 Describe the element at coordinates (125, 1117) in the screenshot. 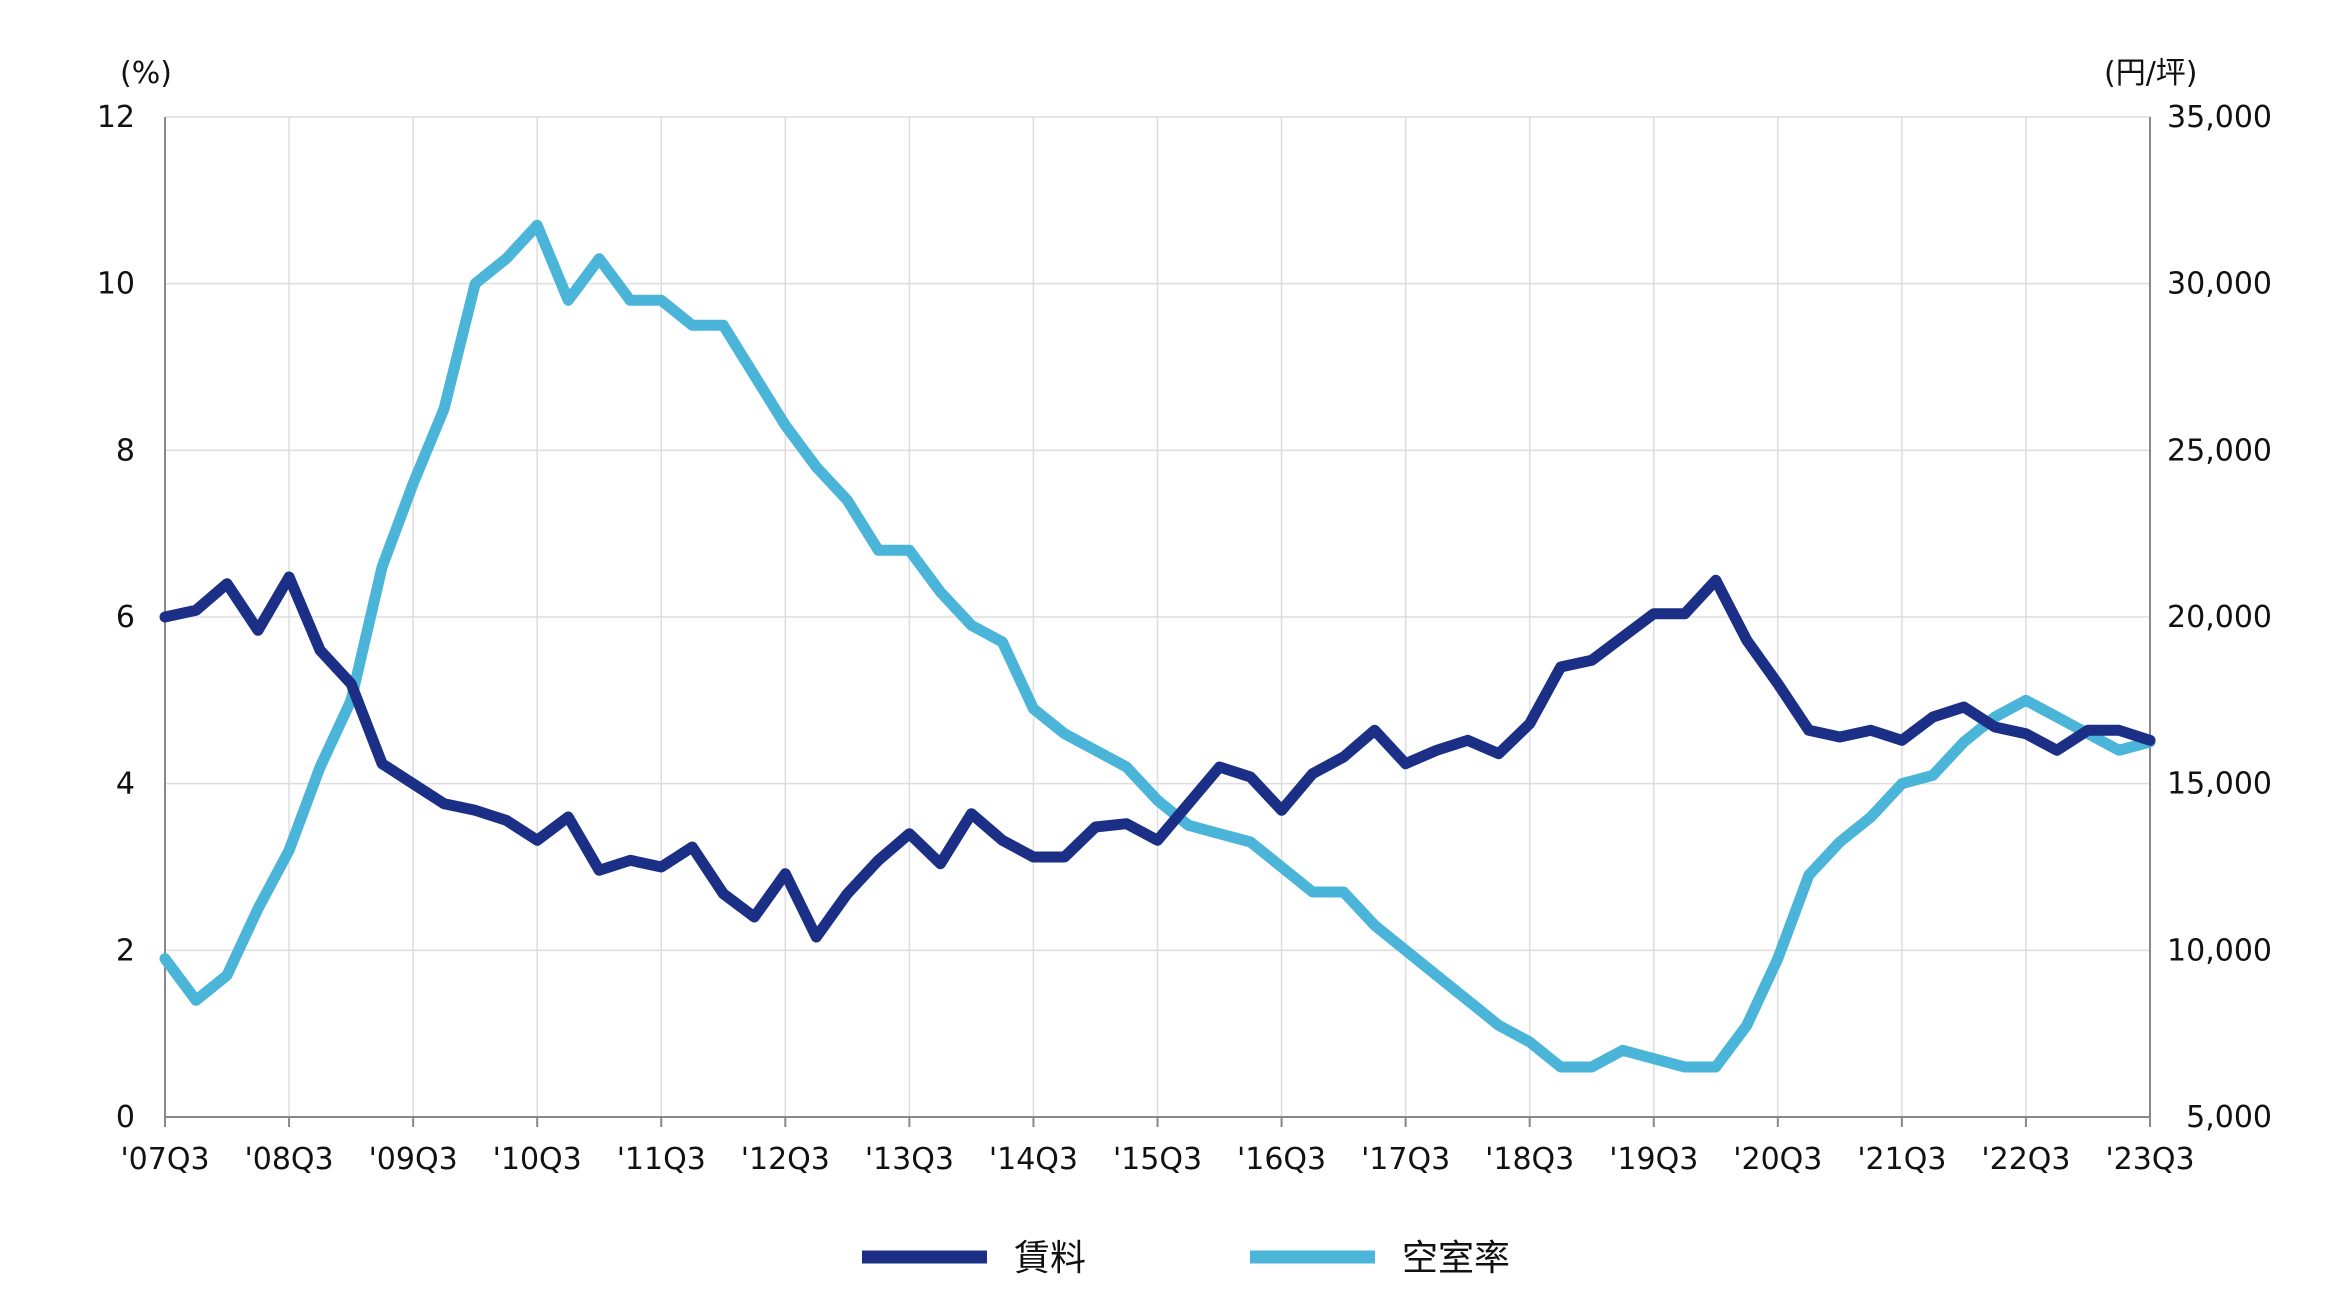

I see `left-tick-label: 0` at that location.